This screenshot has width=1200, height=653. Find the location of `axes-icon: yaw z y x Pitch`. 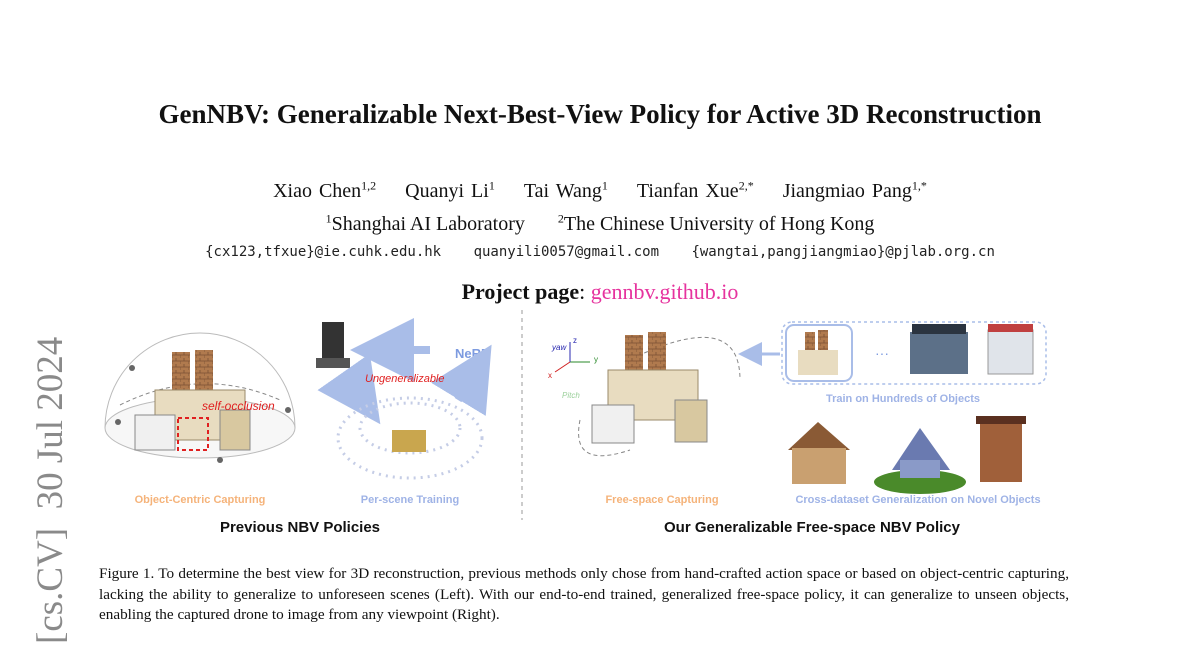

axes-icon: yaw z y x Pitch is located at coordinates (573, 368).